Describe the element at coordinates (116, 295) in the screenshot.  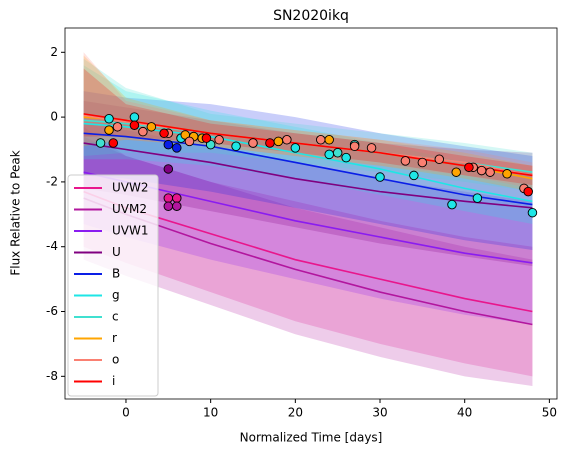
I see `legend-label: g` at that location.